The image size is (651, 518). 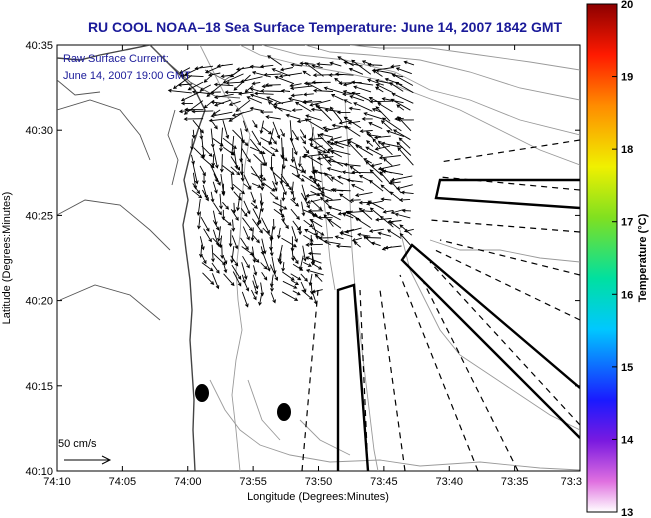 I want to click on y-tick-label: 40:30, so click(x=39, y=131).